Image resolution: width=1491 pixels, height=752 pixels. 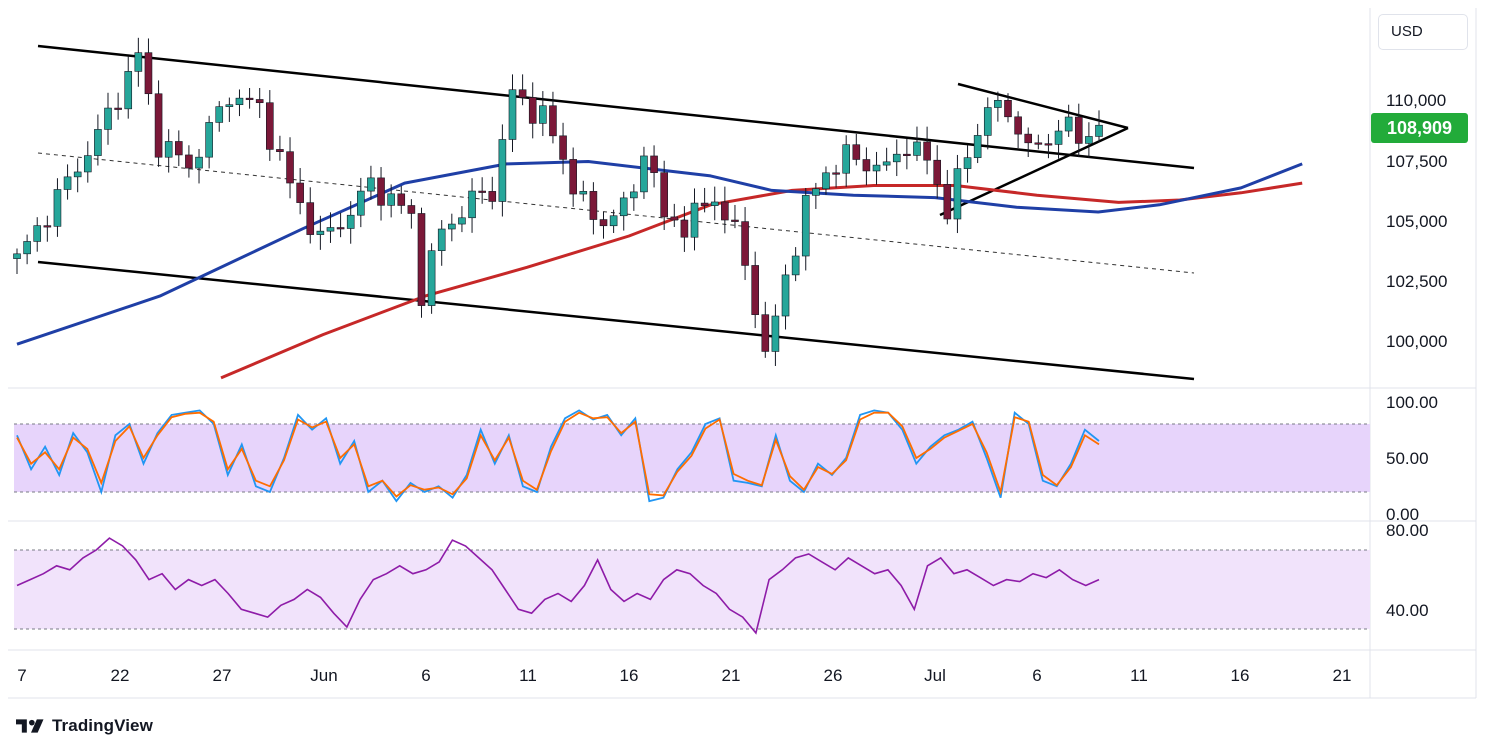 What do you see at coordinates (558, 586) in the screenshot?
I see `rsi-line` at bounding box center [558, 586].